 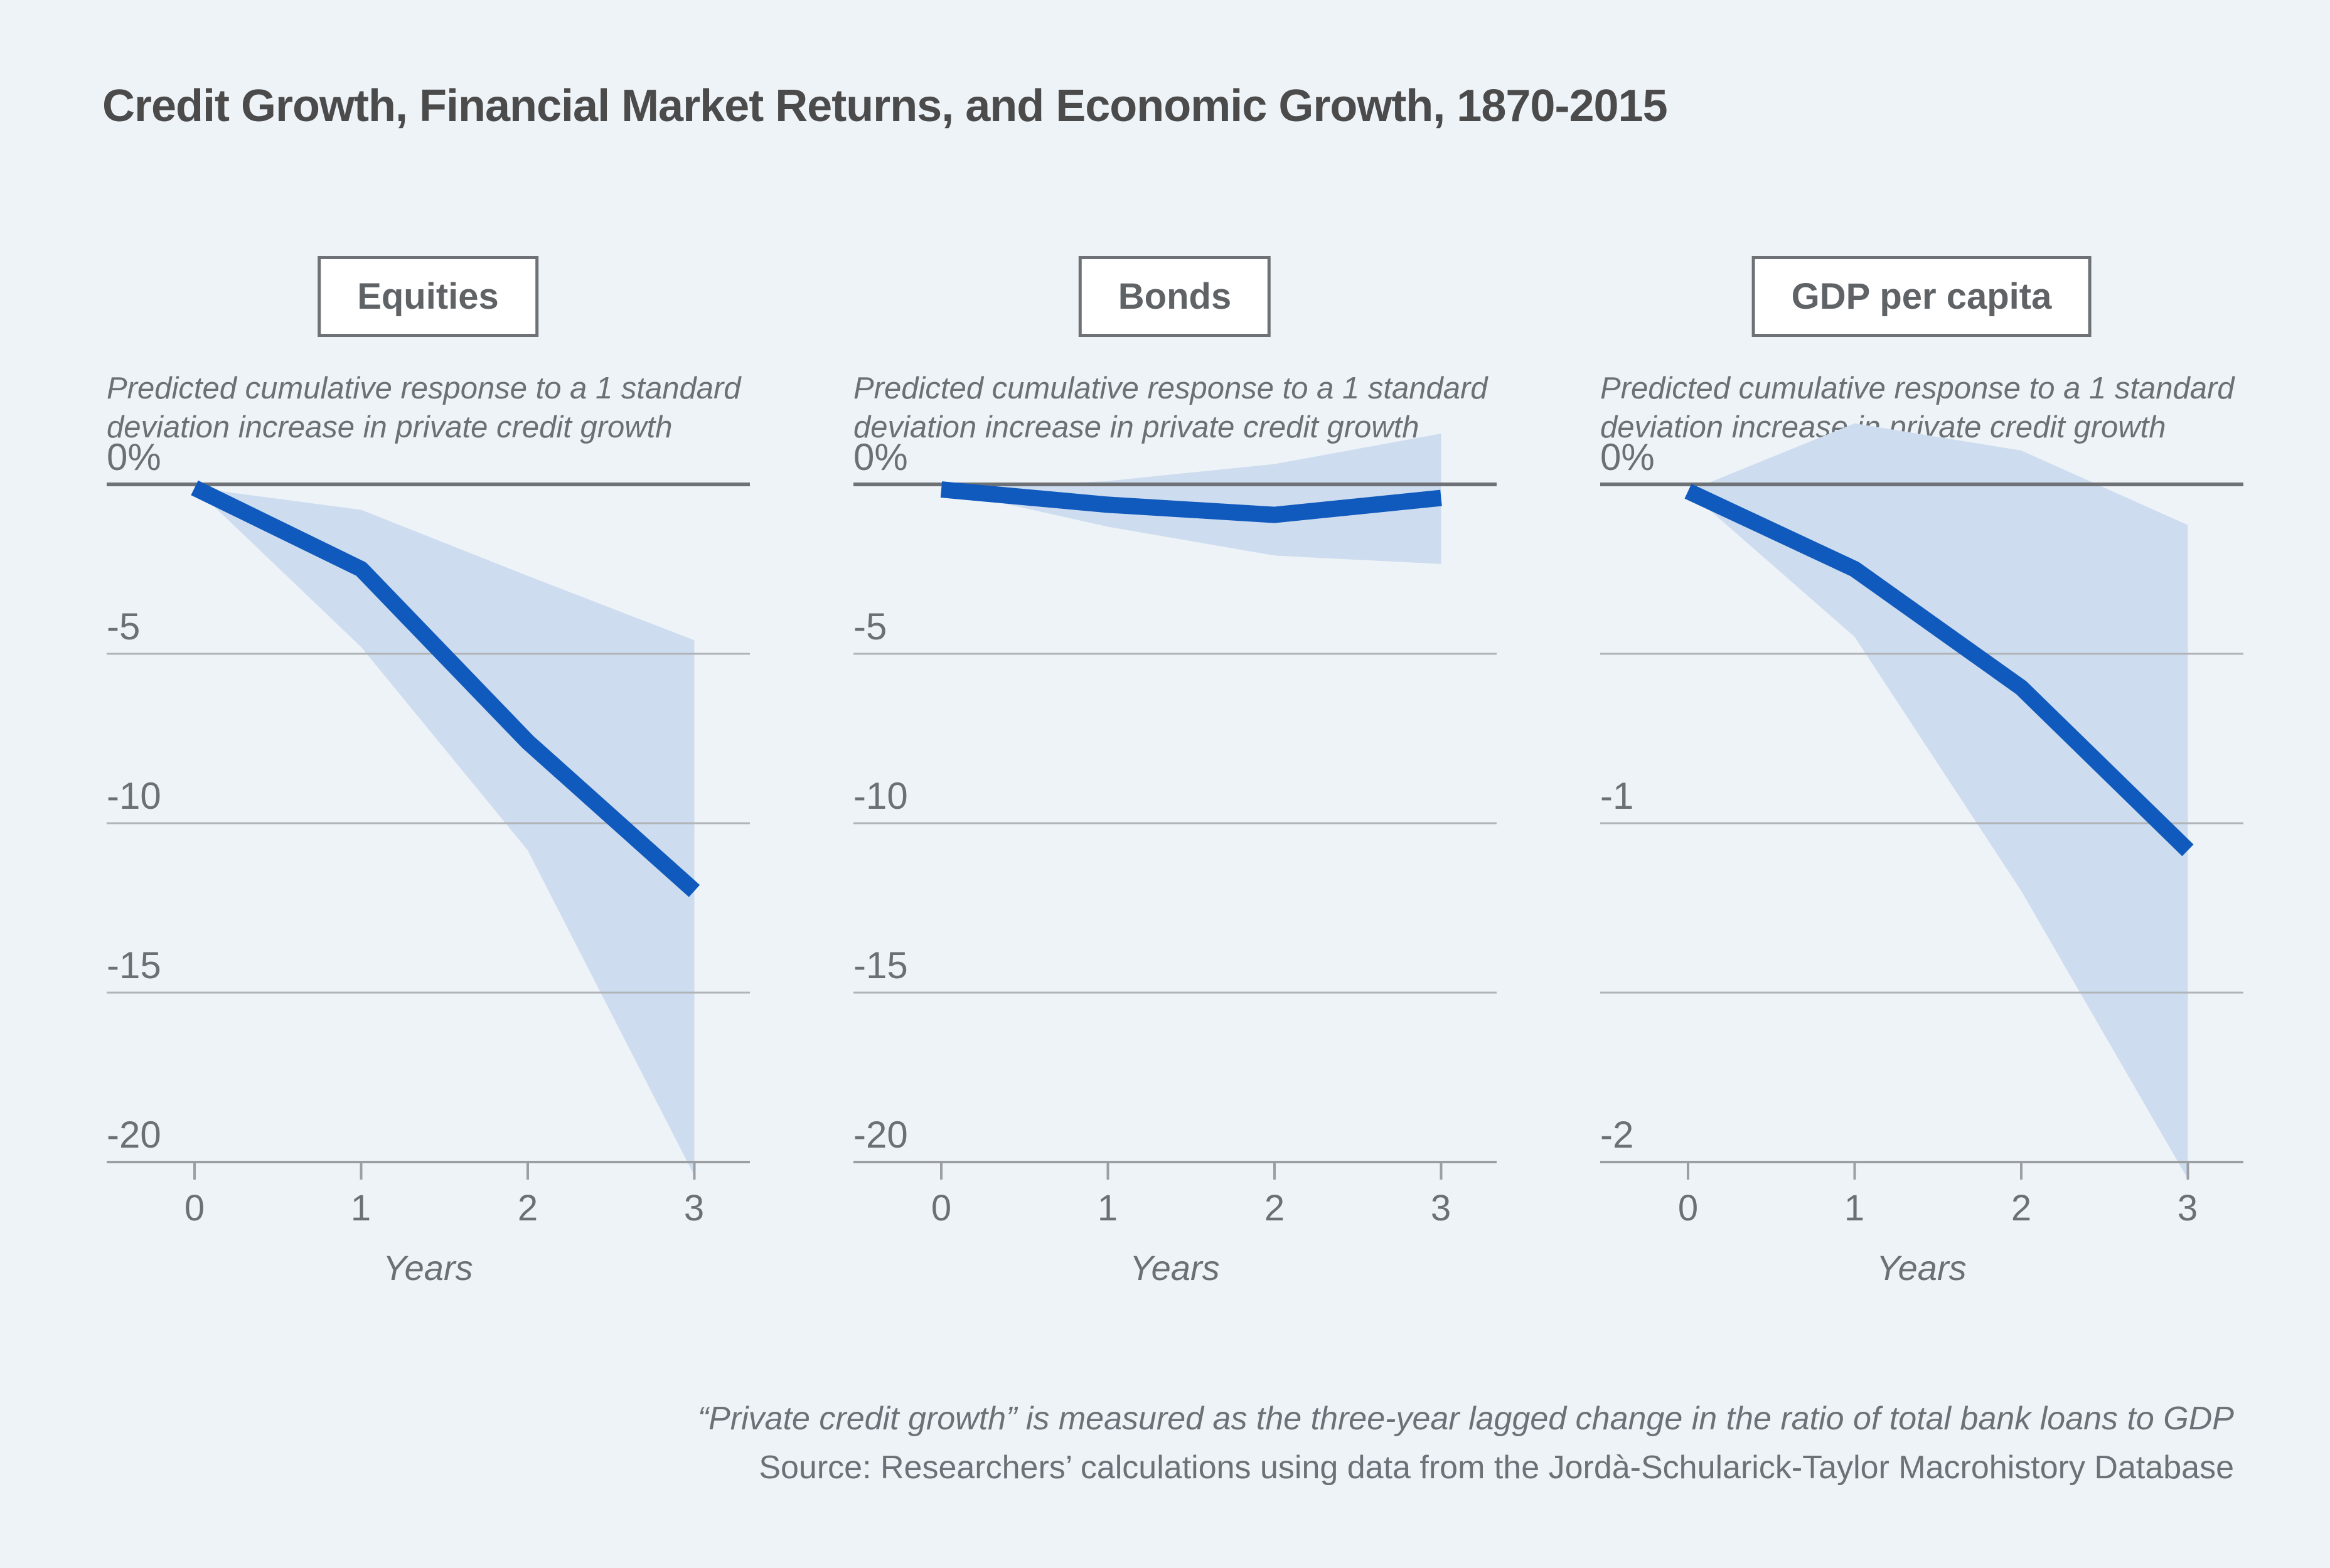 What do you see at coordinates (428, 296) in the screenshot?
I see `panel-title-box: Equities` at bounding box center [428, 296].